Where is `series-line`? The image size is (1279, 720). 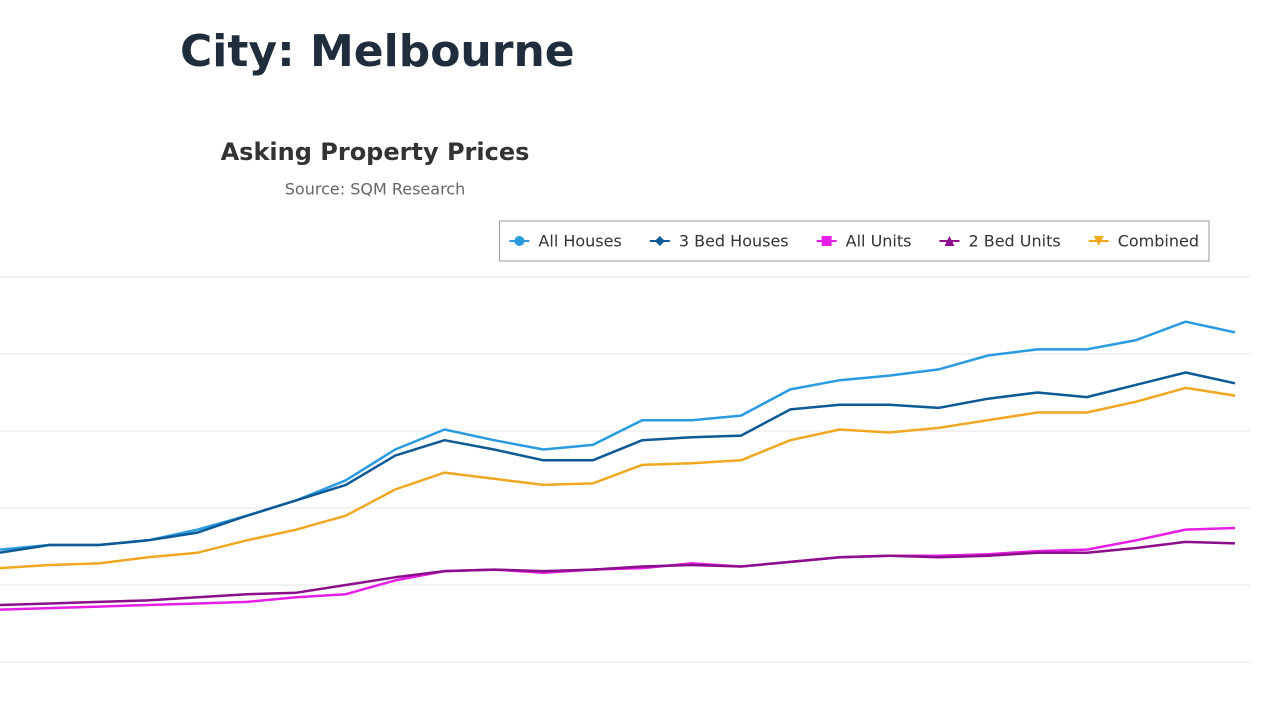 series-line is located at coordinates (618, 573).